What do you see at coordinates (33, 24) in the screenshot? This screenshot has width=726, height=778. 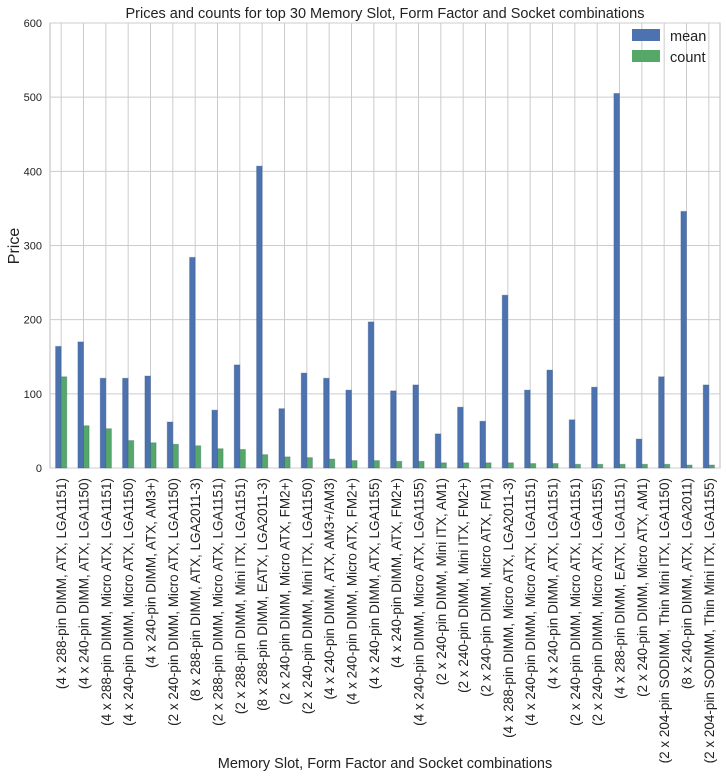 I see `y-tick-label: 600` at bounding box center [33, 24].